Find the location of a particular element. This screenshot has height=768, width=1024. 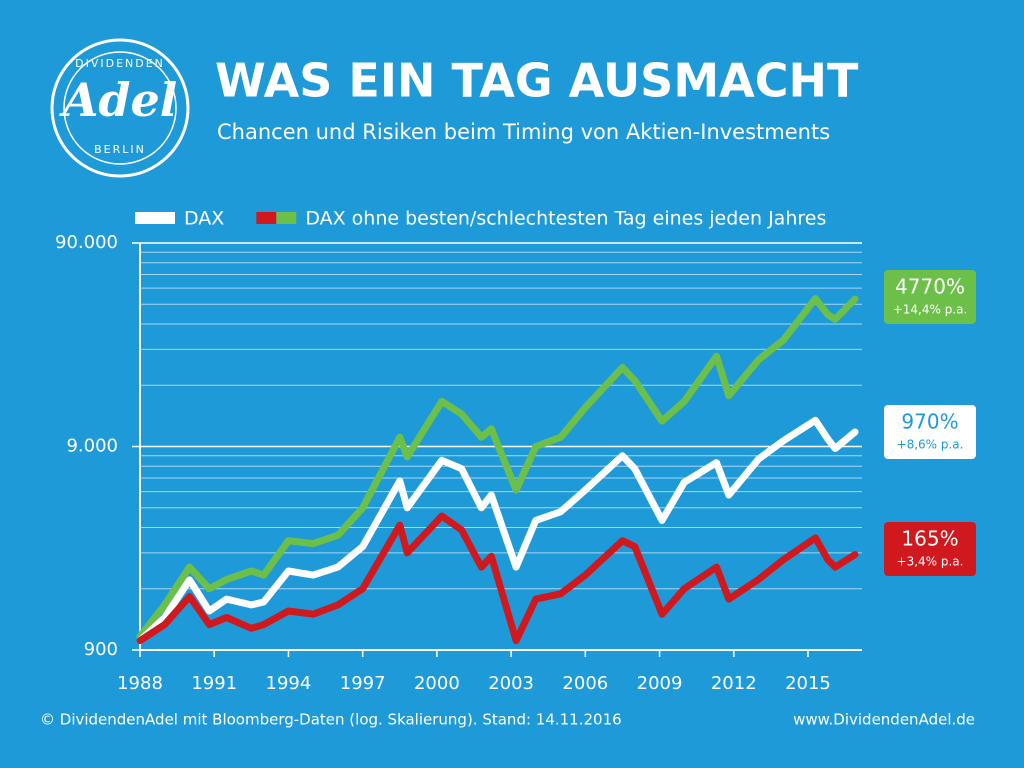

logo-top: DIVIDENDEN is located at coordinates (120, 63).